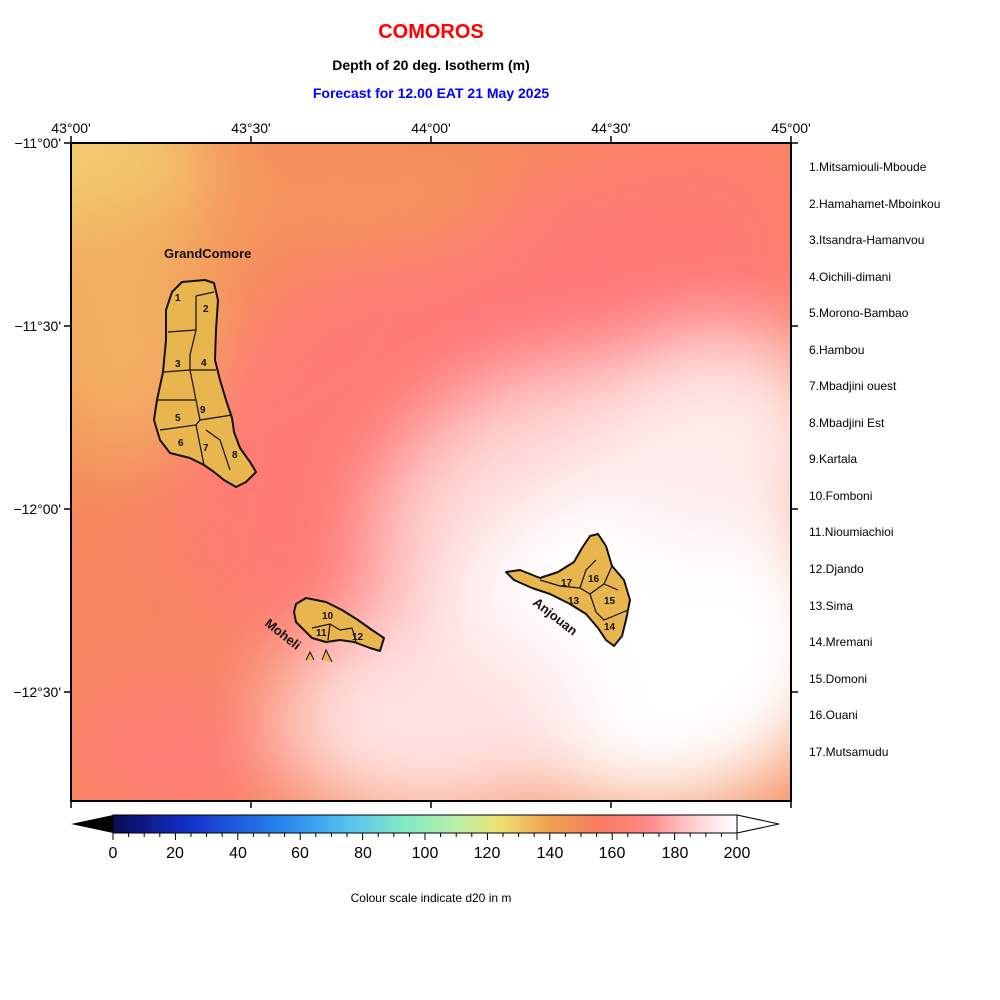 The image size is (1000, 1000). Describe the element at coordinates (675, 853) in the screenshot. I see `colorbar-tick-label: 180` at that location.